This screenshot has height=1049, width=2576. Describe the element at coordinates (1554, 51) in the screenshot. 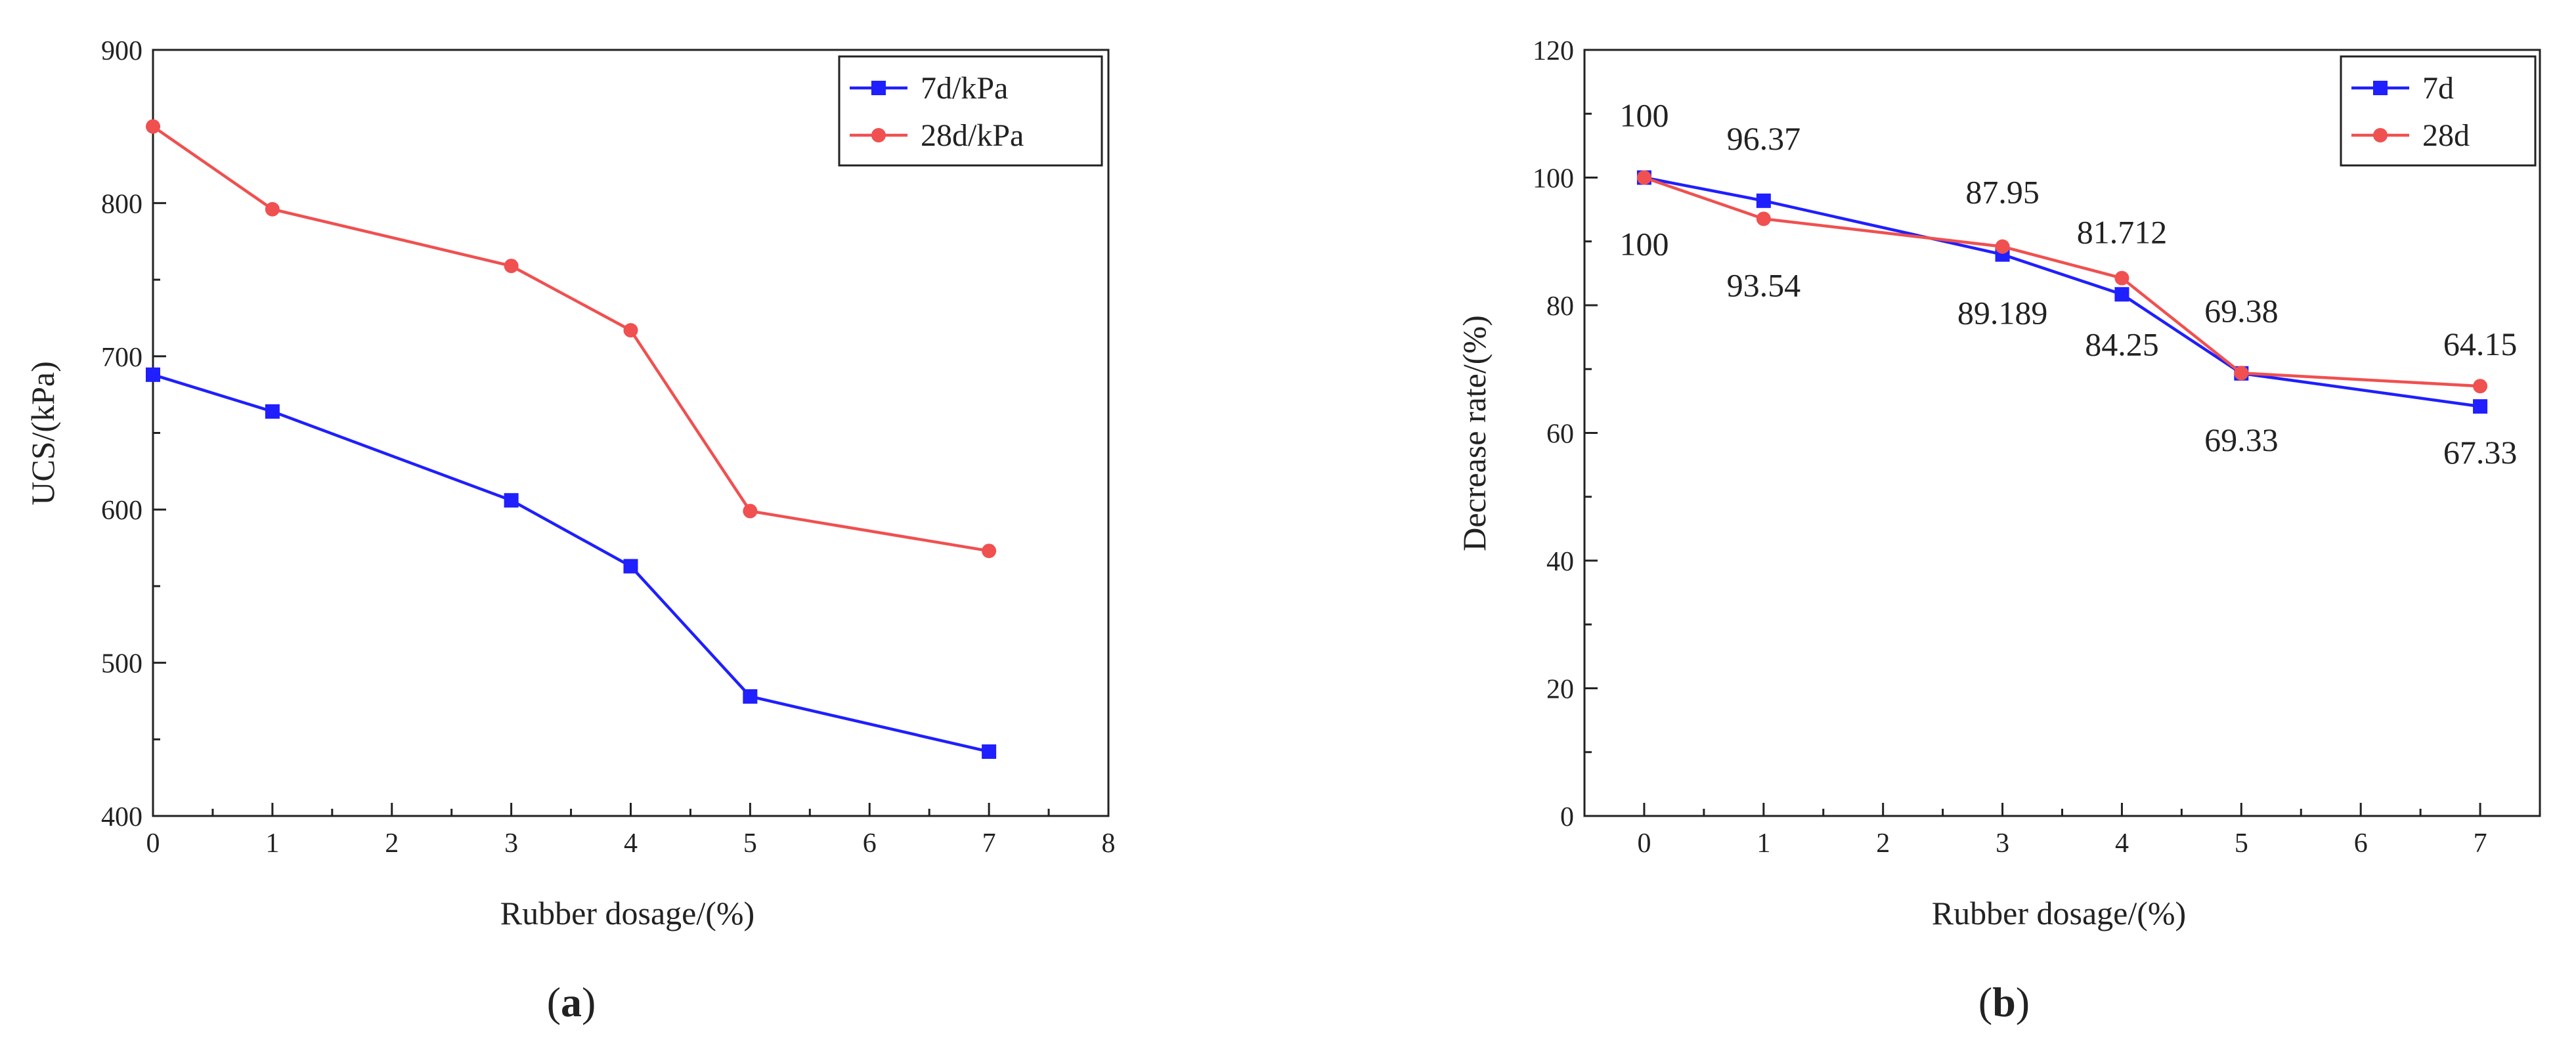

I see `y-tick-label: 120` at that location.